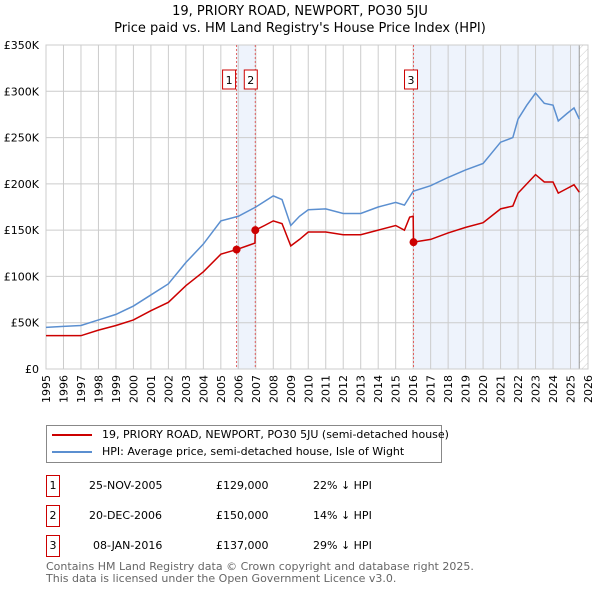 Image resolution: width=600 pixels, height=590 pixels. What do you see at coordinates (22, 276) in the screenshot?
I see `y-tick-label: £100K` at bounding box center [22, 276].